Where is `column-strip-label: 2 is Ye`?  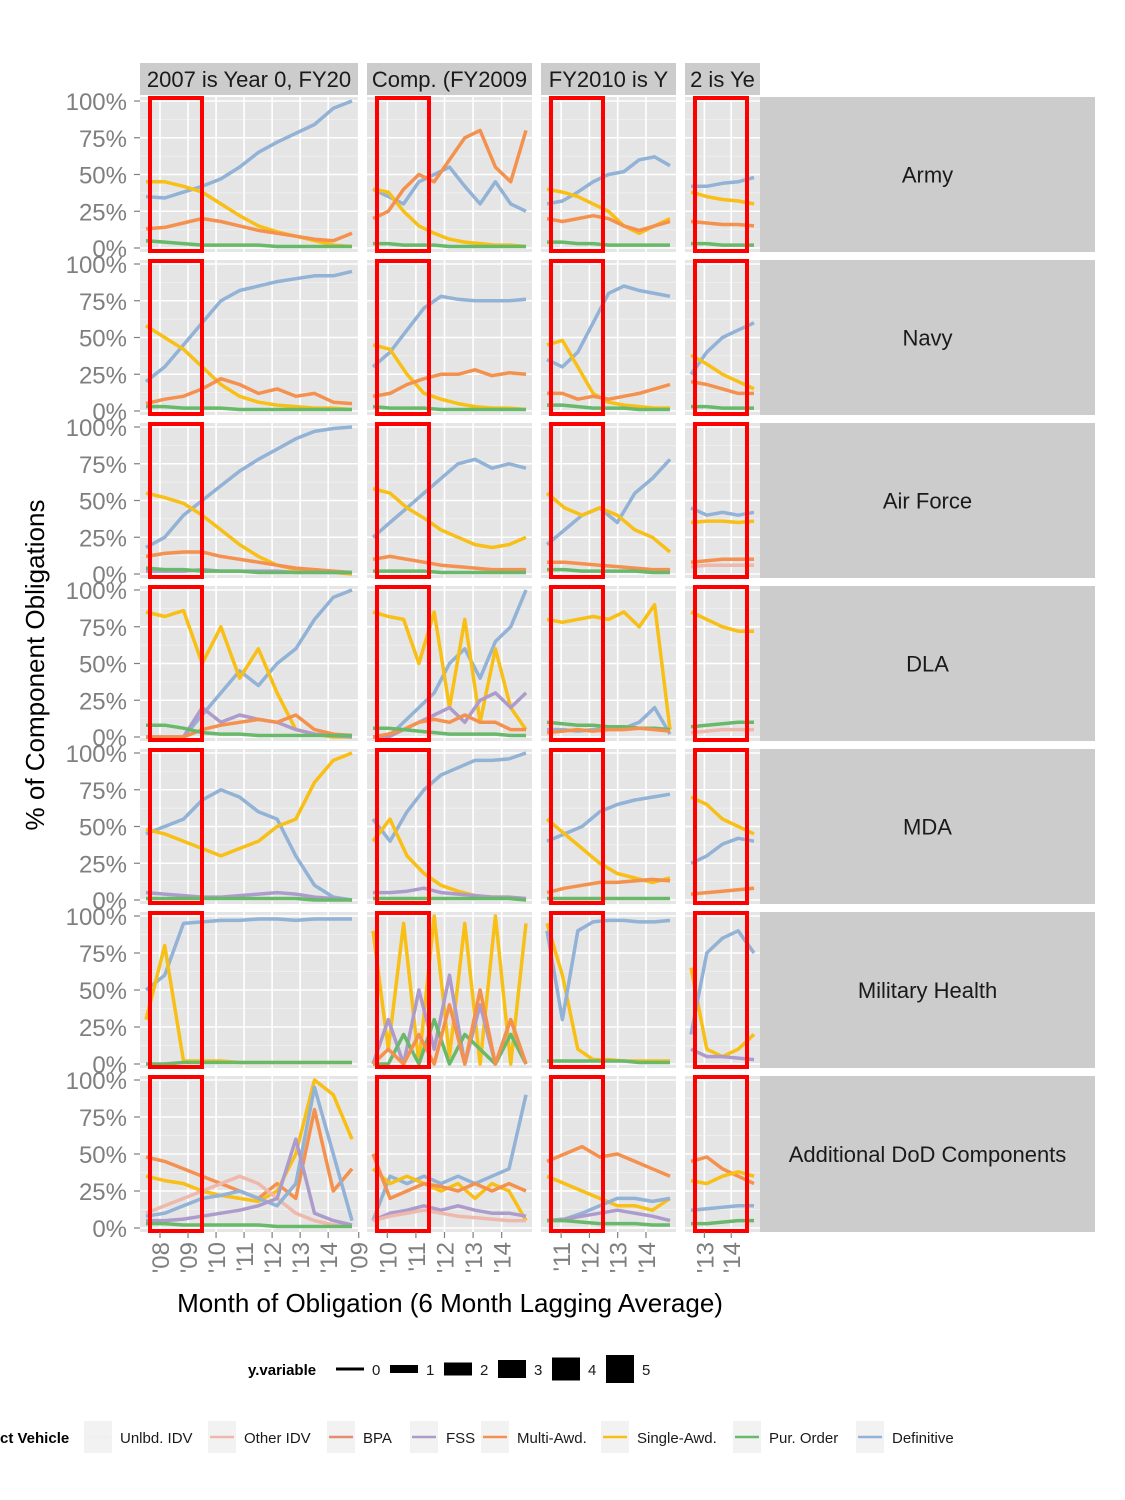 column-strip-label: 2 is Ye is located at coordinates (722, 79).